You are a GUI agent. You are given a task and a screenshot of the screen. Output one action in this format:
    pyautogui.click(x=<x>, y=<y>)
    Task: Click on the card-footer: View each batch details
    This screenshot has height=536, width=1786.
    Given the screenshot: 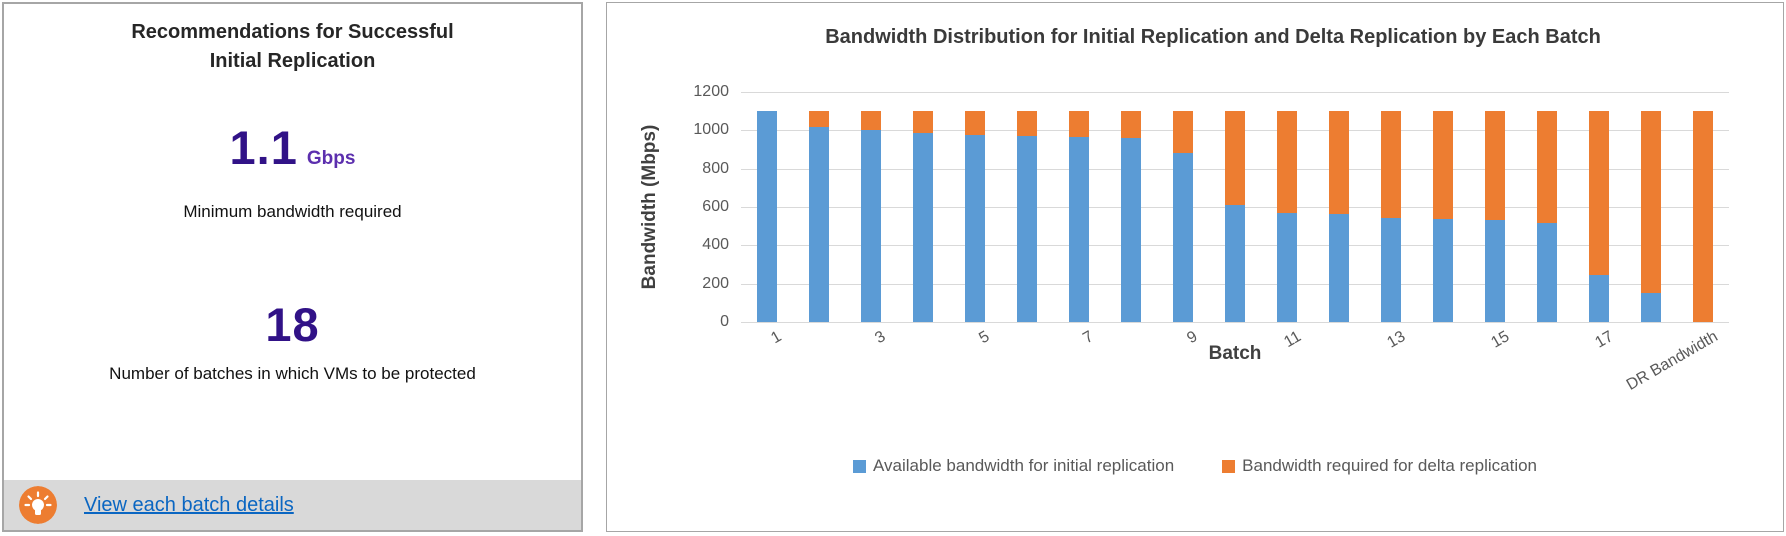 What is the action you would take?
    pyautogui.click(x=292, y=505)
    